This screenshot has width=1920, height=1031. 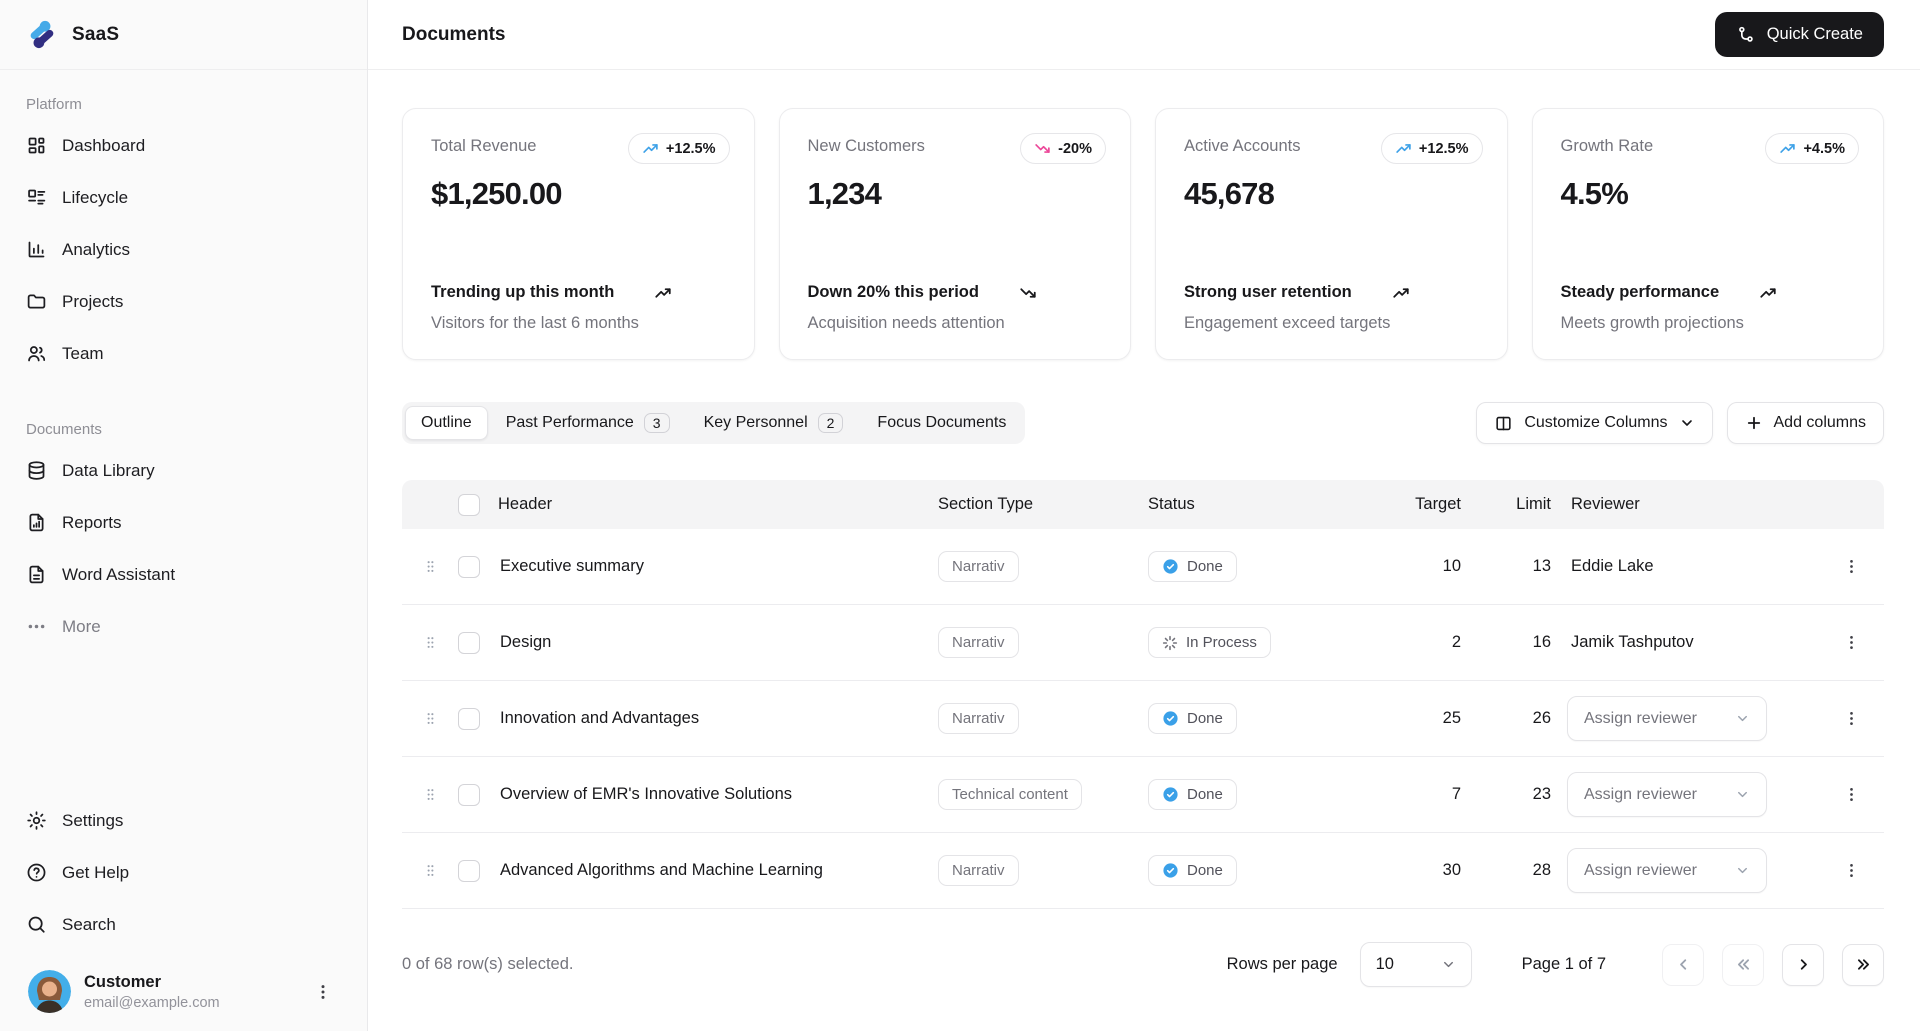 I want to click on row-header-cell: Design, so click(x=526, y=642).